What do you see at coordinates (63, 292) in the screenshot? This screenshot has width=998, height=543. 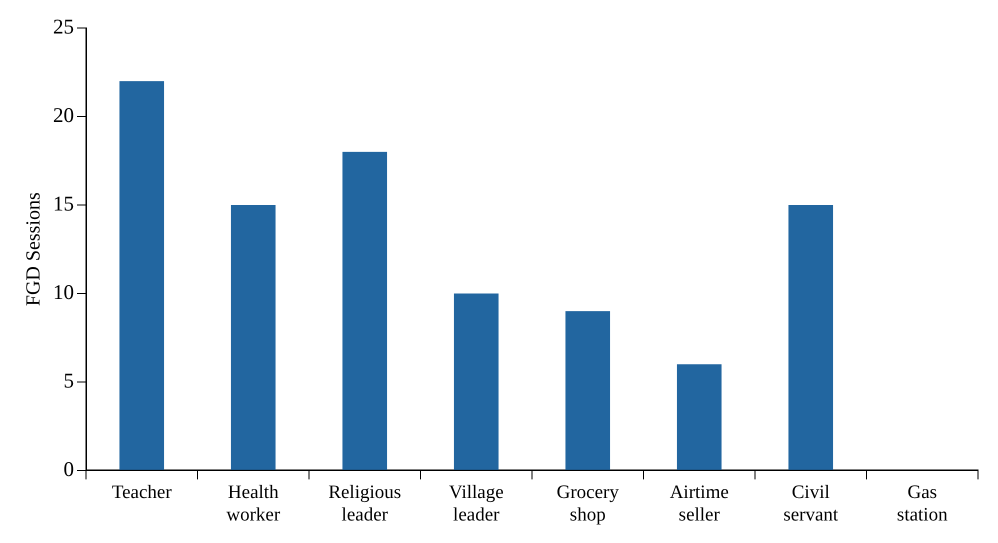 I see `y-tick-label: 10` at bounding box center [63, 292].